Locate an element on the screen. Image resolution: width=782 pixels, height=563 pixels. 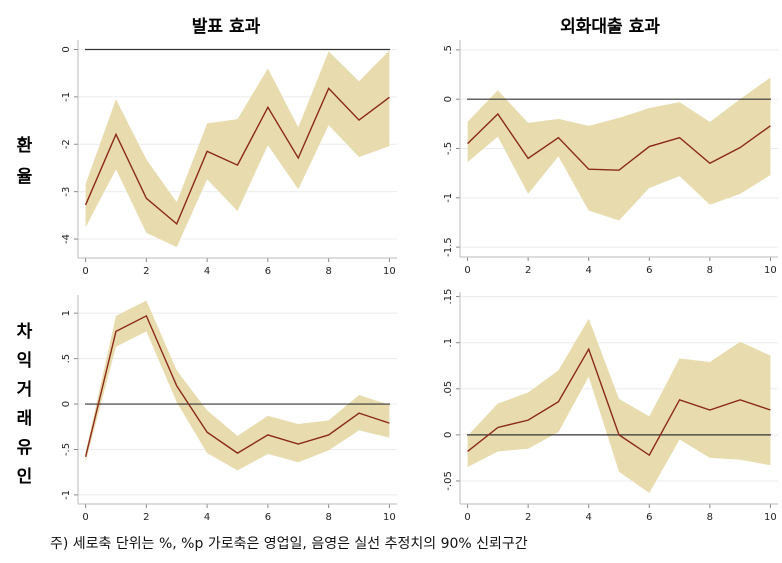
y-tick-label: .15 is located at coordinates (448, 297).